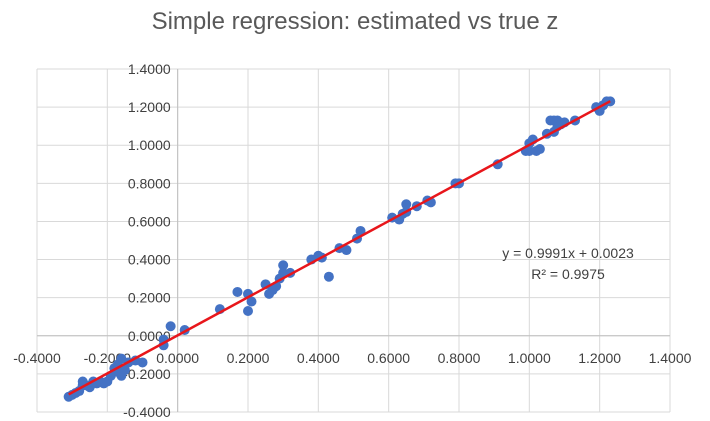 The image size is (710, 421). What do you see at coordinates (149, 145) in the screenshot?
I see `y-tick-label: 1.0000` at bounding box center [149, 145].